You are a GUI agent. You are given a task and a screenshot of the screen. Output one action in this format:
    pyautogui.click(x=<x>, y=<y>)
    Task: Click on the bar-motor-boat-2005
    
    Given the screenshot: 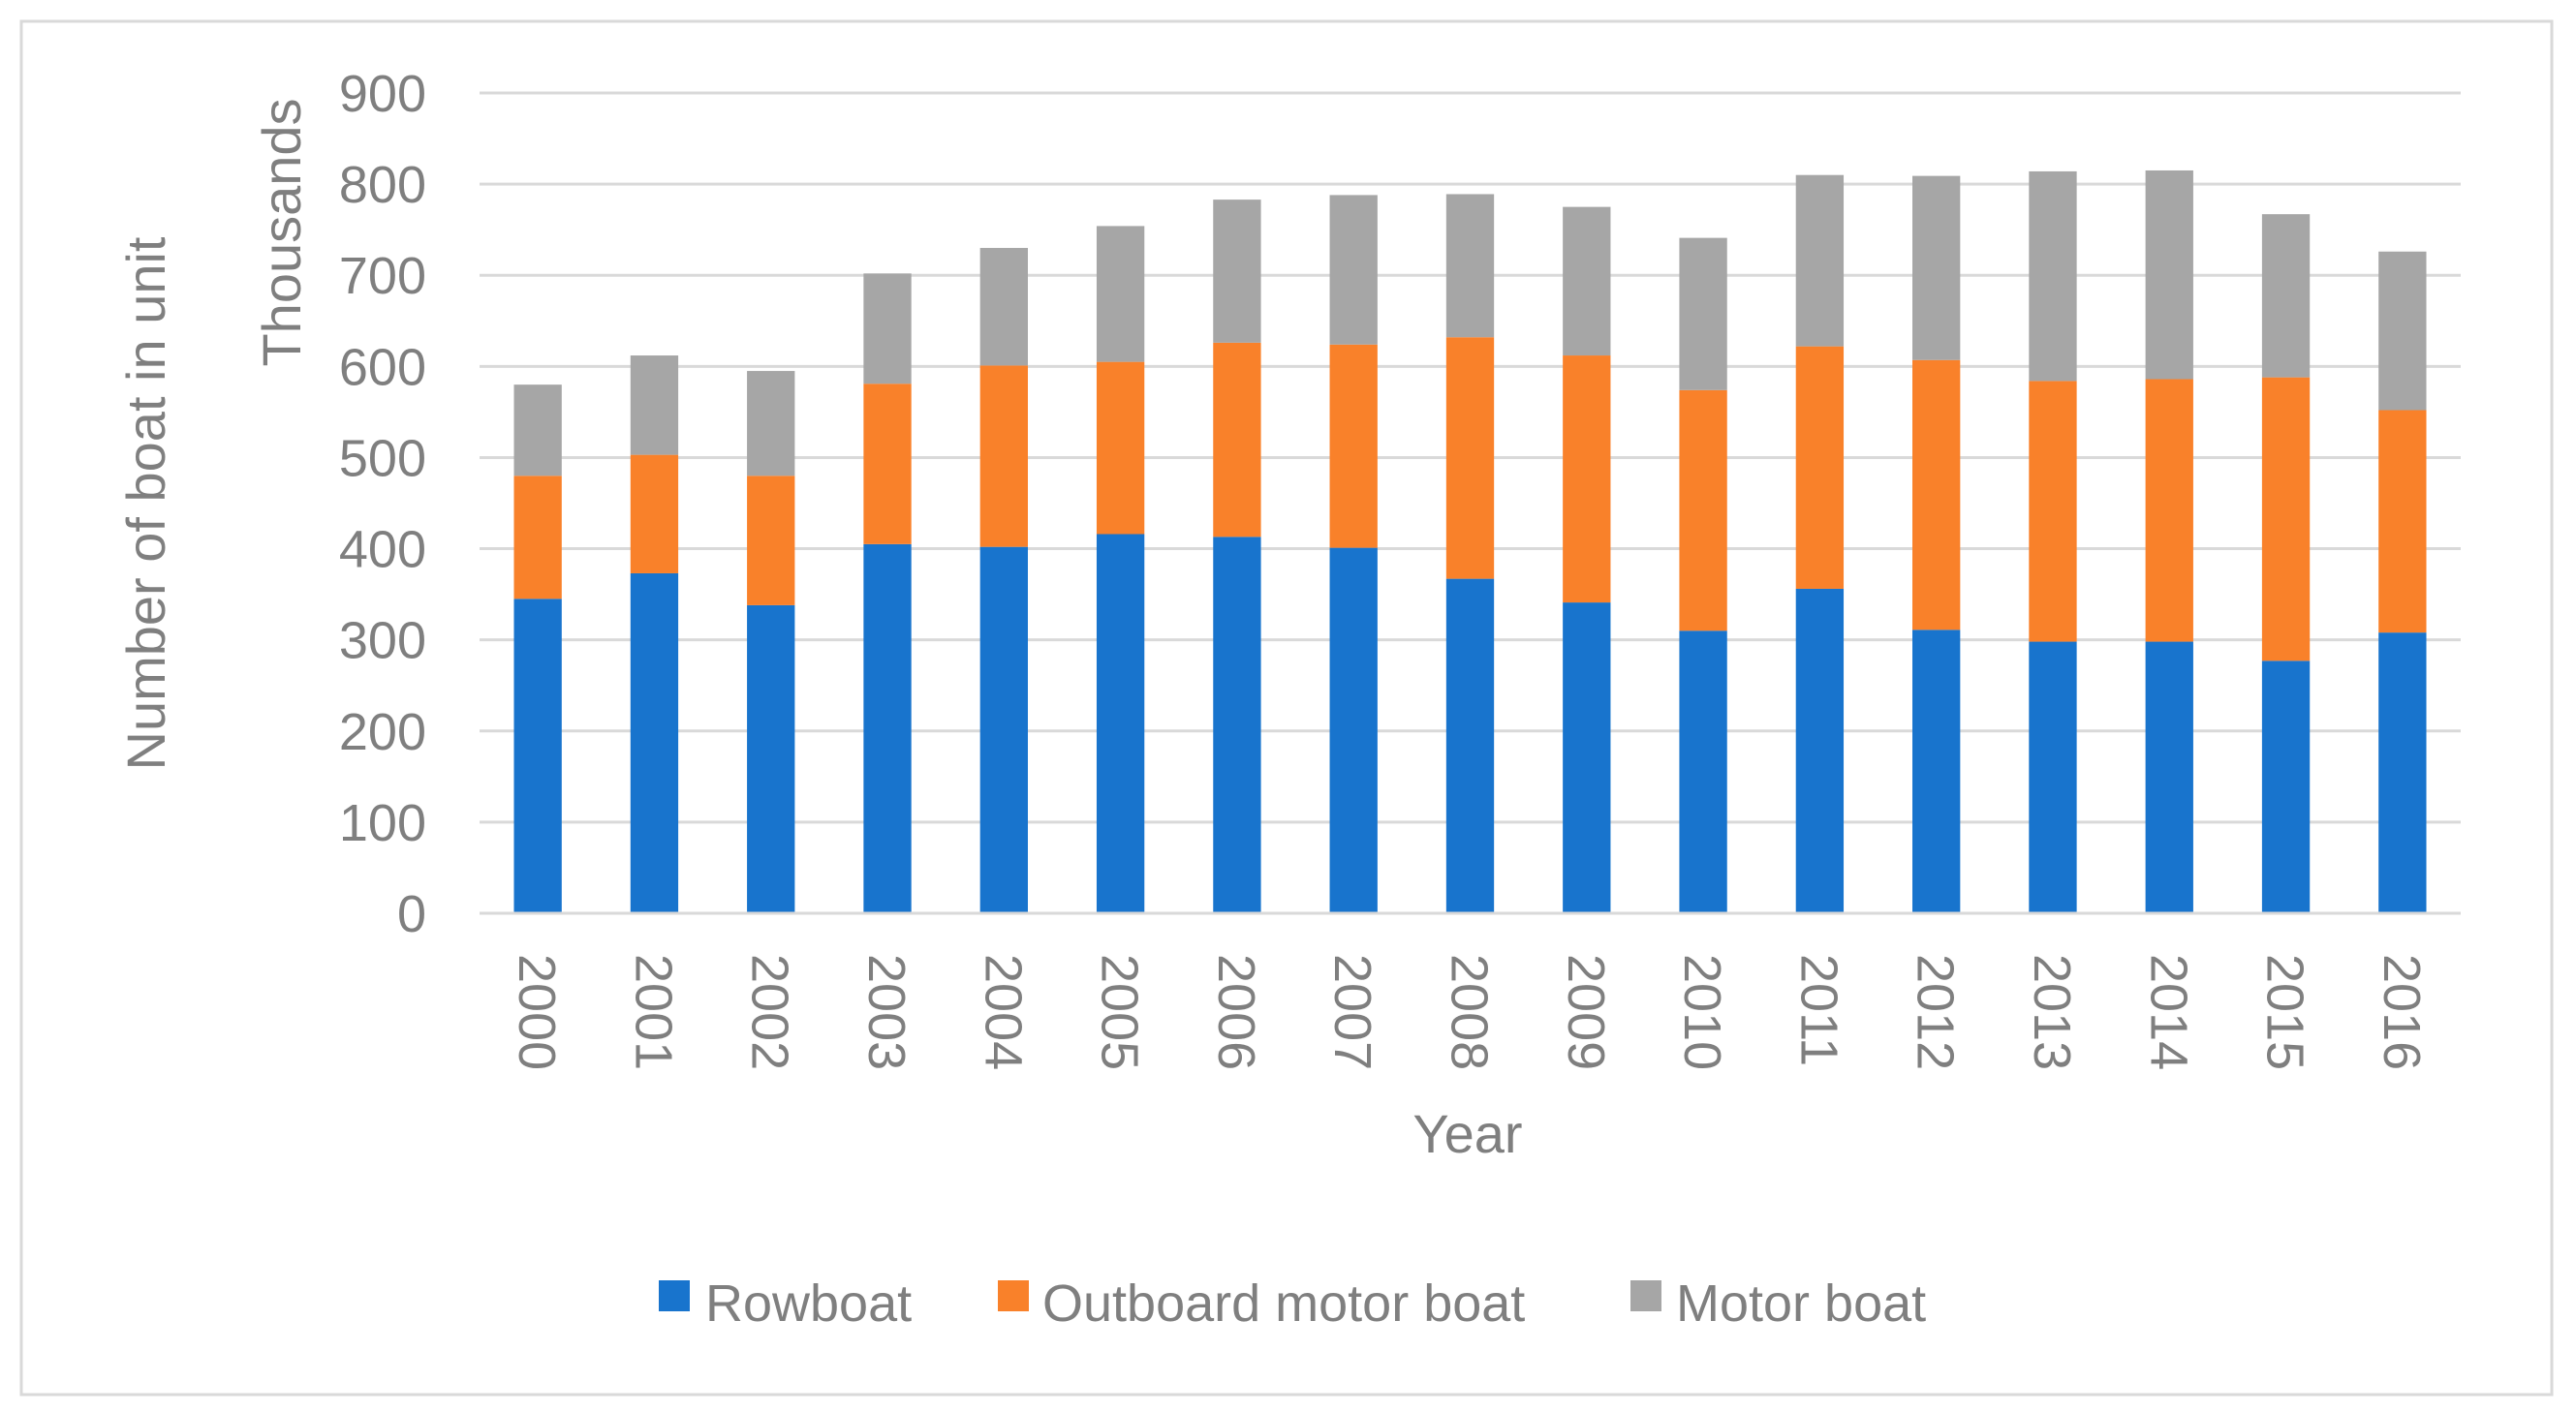 What is the action you would take?
    pyautogui.click(x=1120, y=294)
    